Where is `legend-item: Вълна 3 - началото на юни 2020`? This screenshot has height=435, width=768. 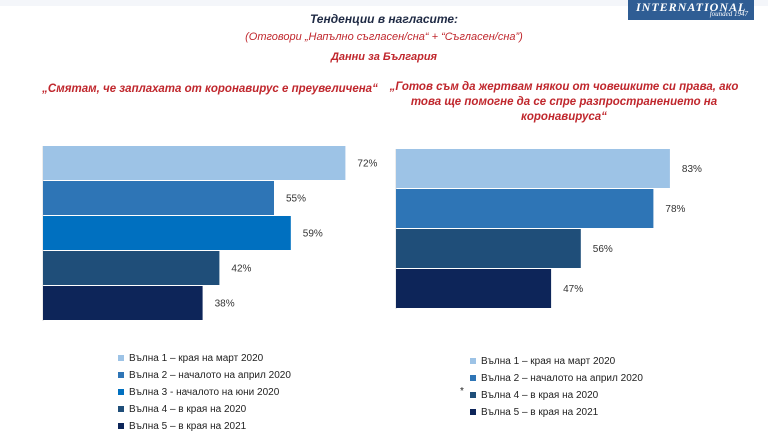 legend-item: Вълна 3 - началото на юни 2020 is located at coordinates (204, 392).